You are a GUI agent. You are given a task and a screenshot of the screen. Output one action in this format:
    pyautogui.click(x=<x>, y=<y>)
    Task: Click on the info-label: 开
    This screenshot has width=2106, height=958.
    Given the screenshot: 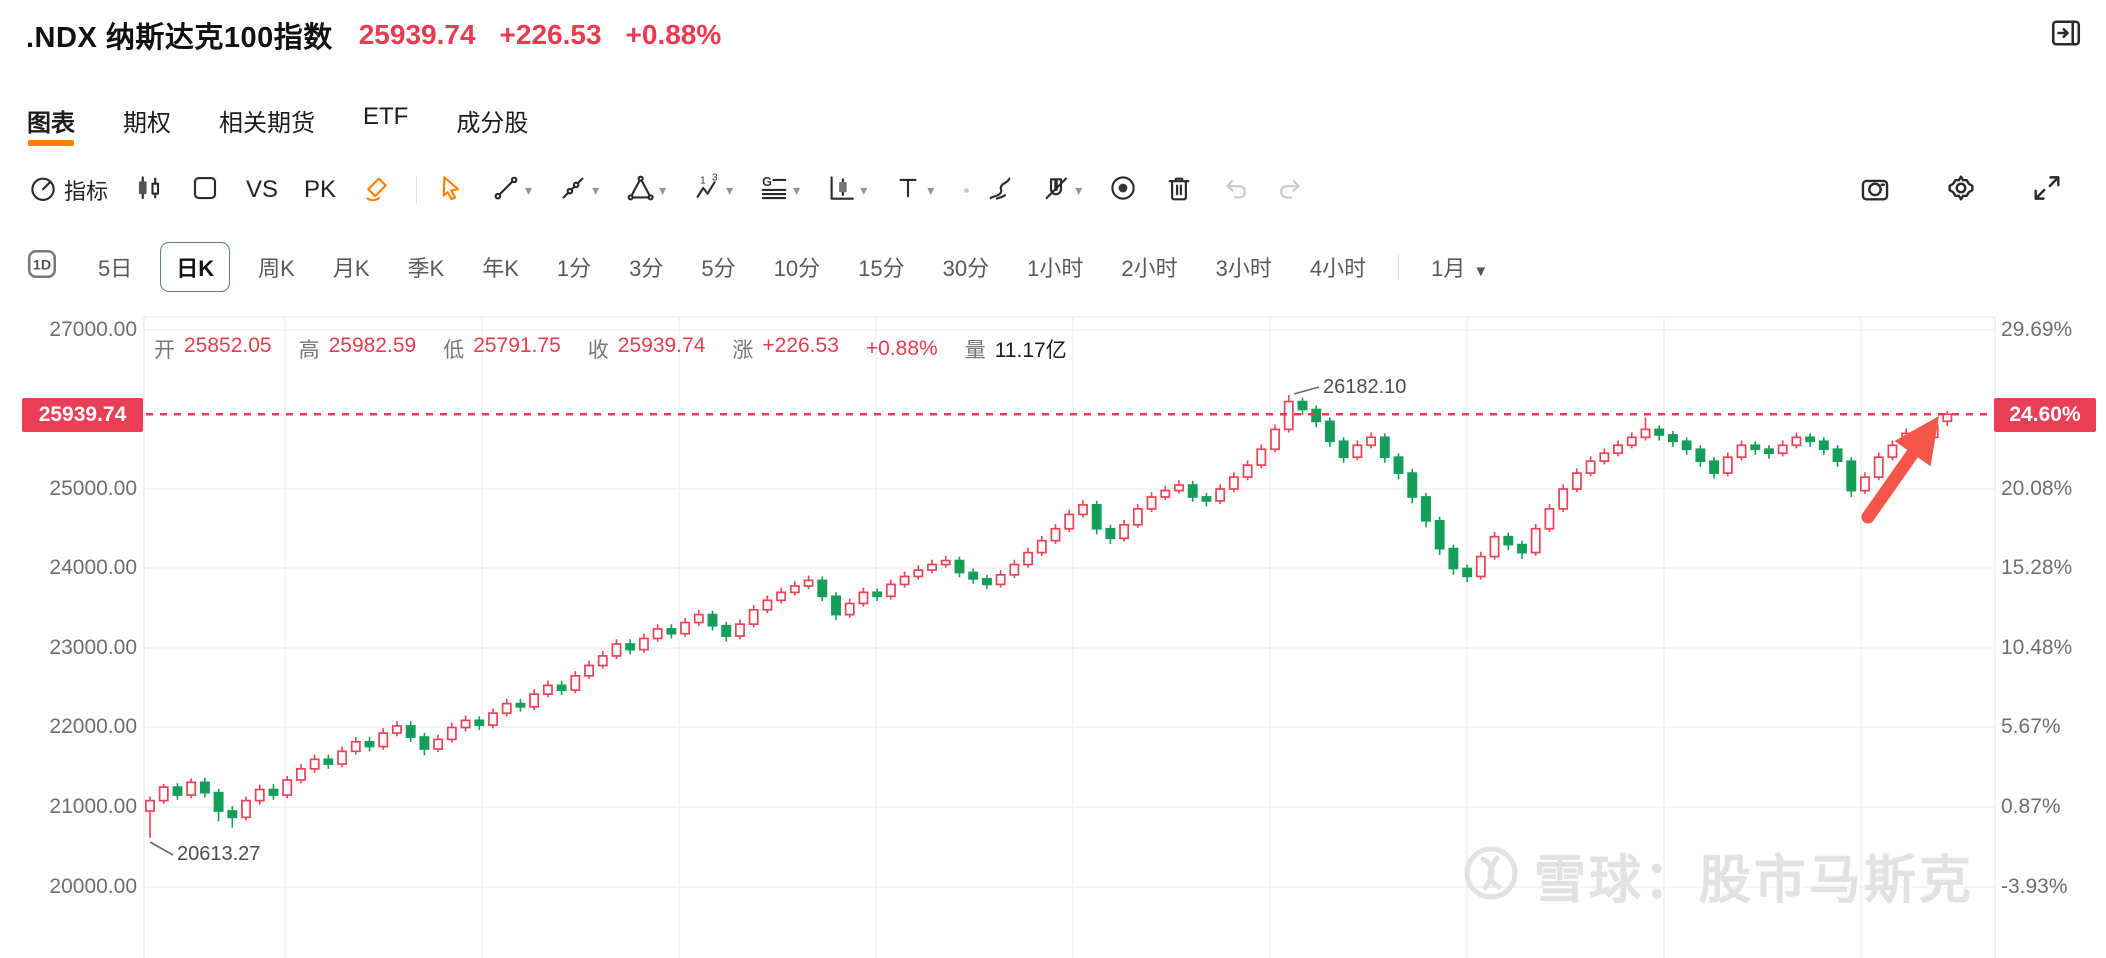 What is the action you would take?
    pyautogui.click(x=164, y=350)
    